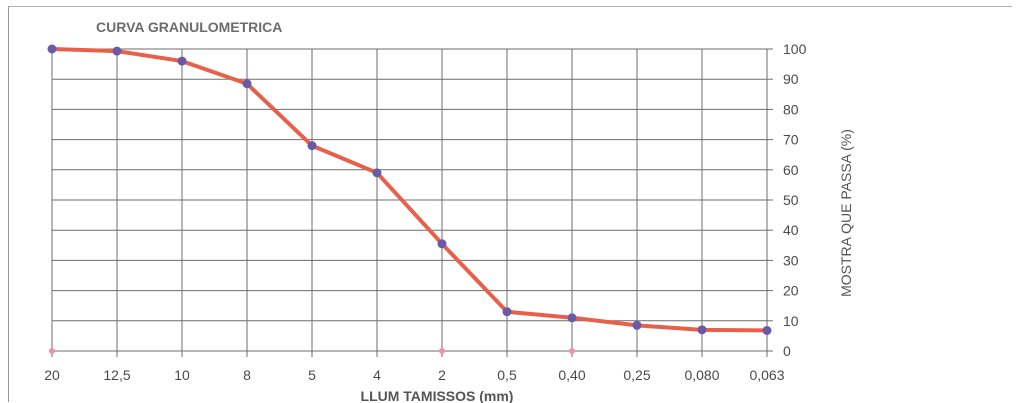  Describe the element at coordinates (791, 140) in the screenshot. I see `y-tick-label: 70` at that location.